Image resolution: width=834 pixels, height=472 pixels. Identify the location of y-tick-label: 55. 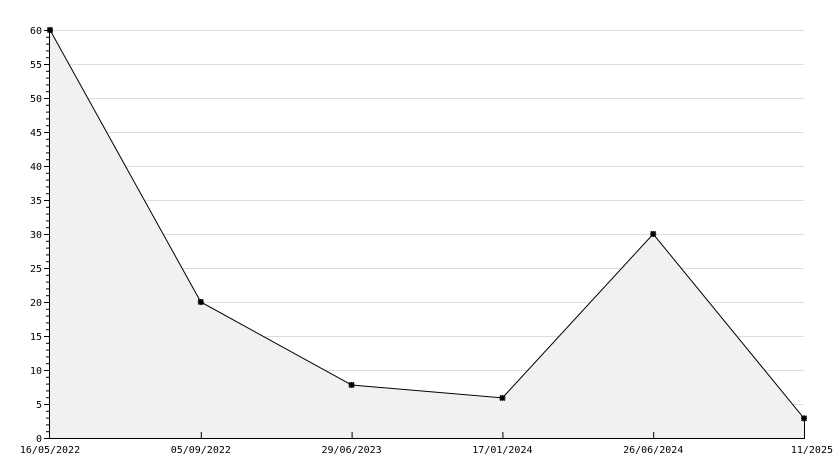
(36, 65).